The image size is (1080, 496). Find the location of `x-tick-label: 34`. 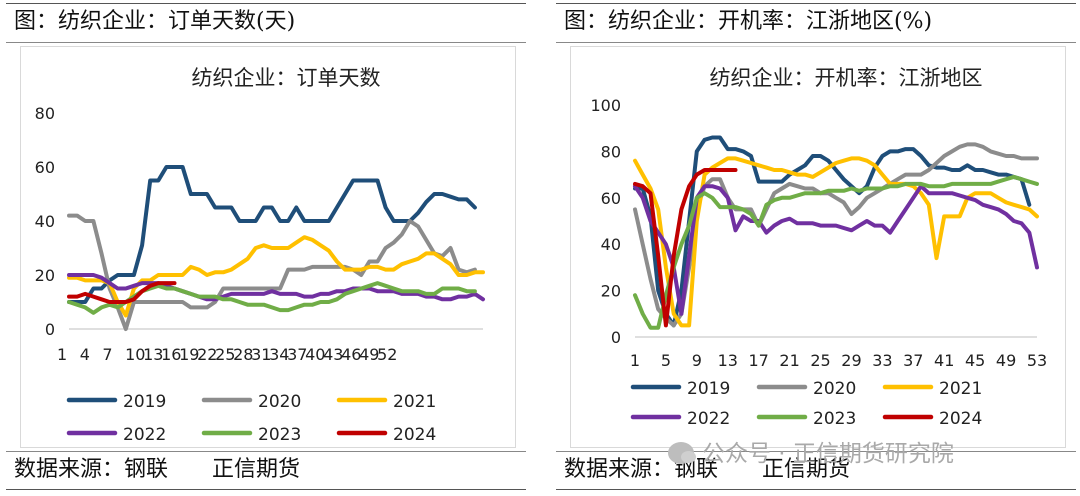

x-tick-label: 34 is located at coordinates (279, 354).